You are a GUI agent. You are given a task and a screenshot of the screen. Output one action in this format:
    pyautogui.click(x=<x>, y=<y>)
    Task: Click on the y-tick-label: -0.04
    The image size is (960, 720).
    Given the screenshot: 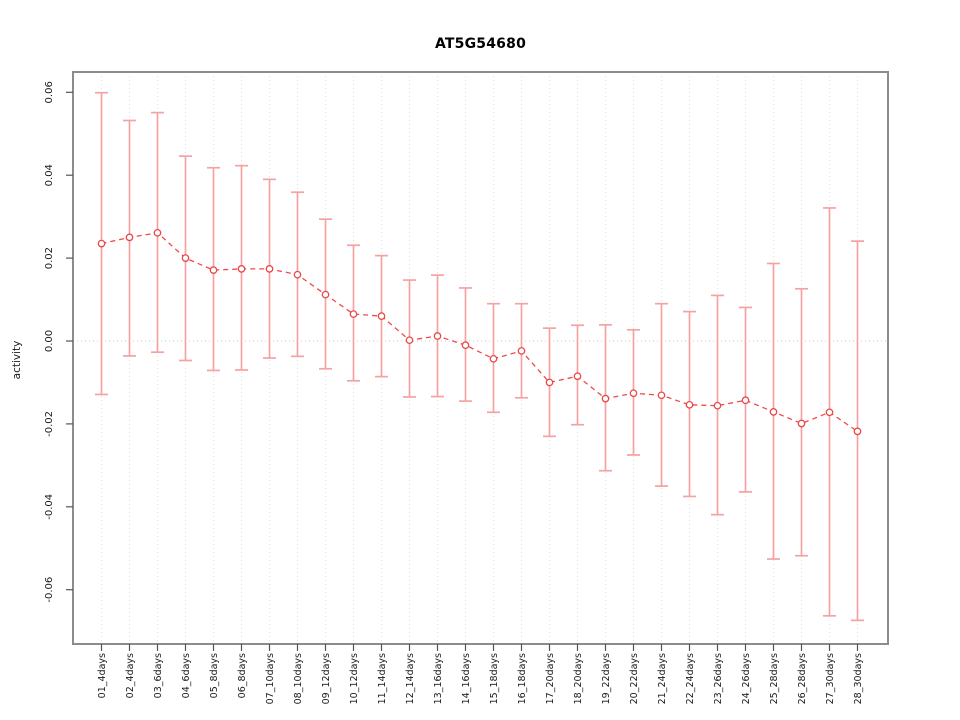 What is the action you would take?
    pyautogui.click(x=49, y=507)
    